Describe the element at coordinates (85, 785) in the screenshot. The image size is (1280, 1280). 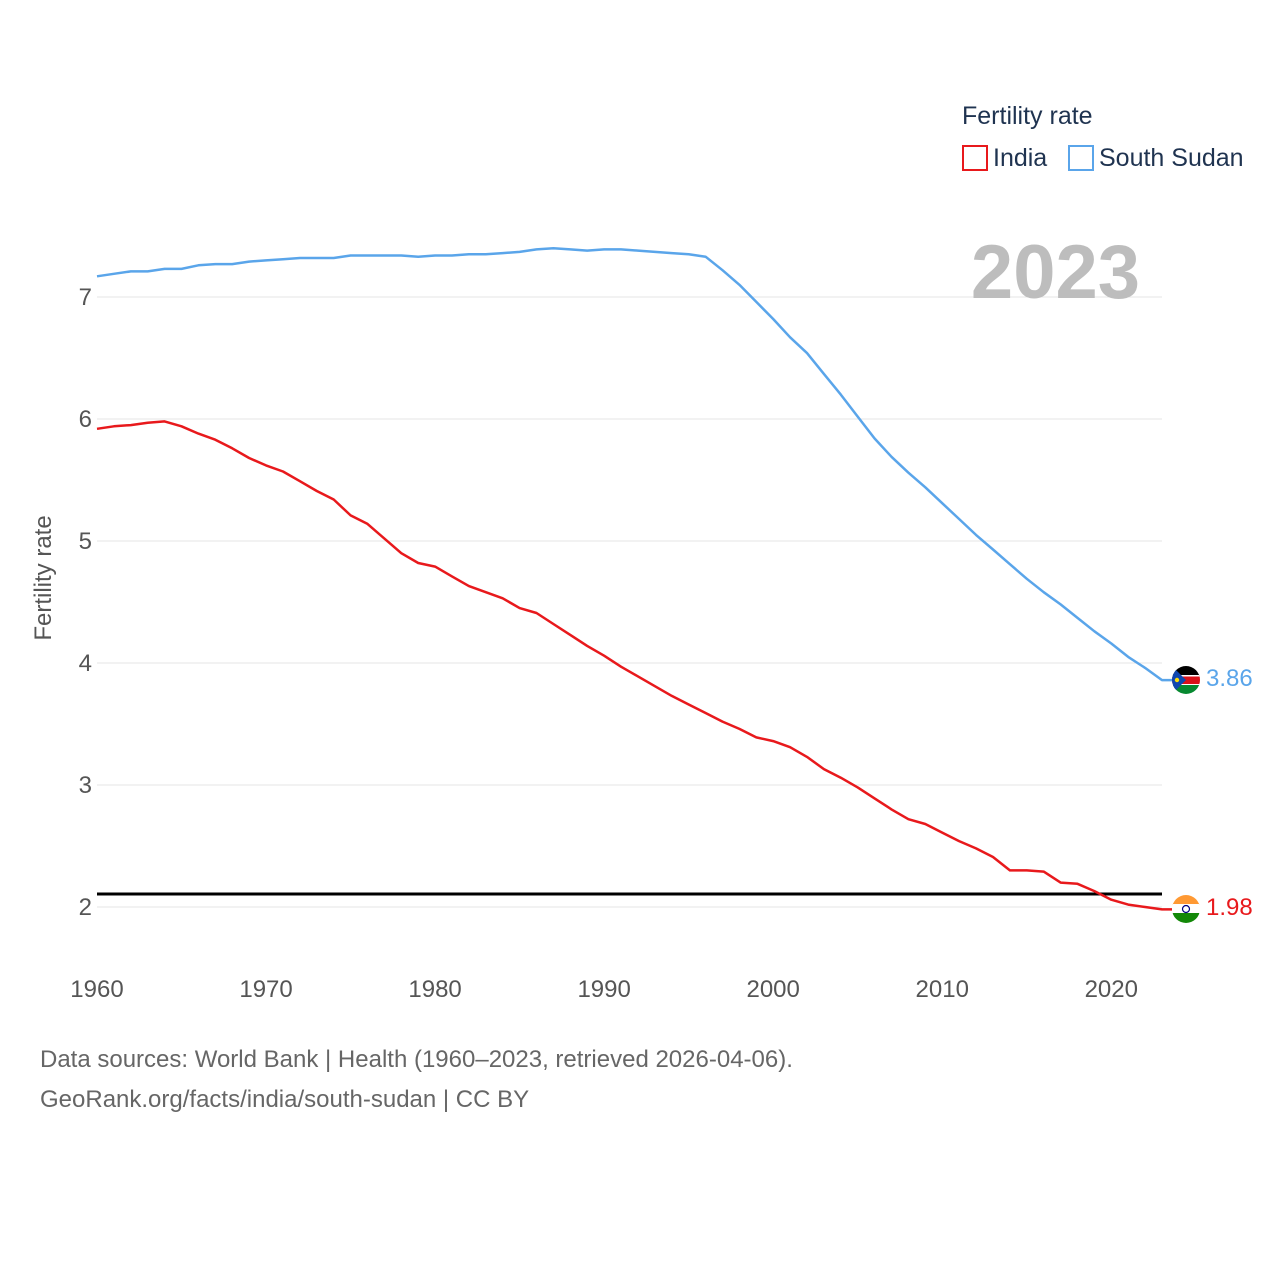
I see `y-tick-label: 3` at that location.